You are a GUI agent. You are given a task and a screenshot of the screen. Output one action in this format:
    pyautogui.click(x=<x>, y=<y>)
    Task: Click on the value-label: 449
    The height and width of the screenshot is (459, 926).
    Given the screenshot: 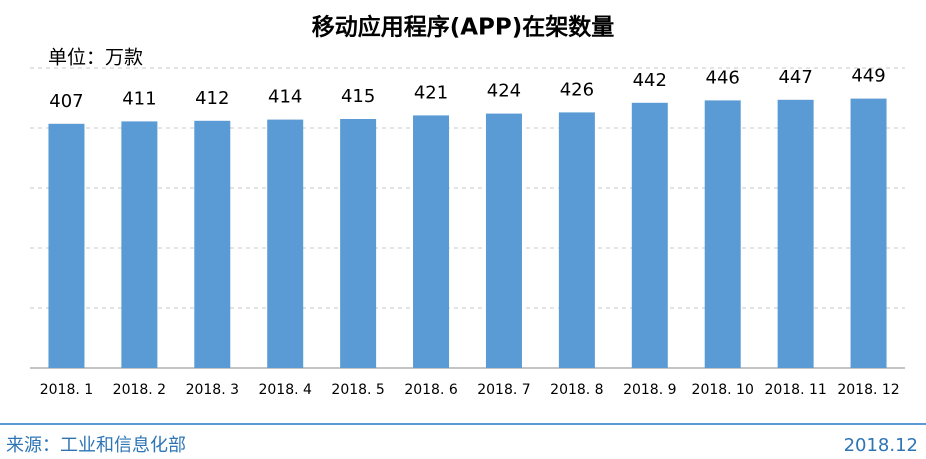 What is the action you would take?
    pyautogui.click(x=868, y=76)
    